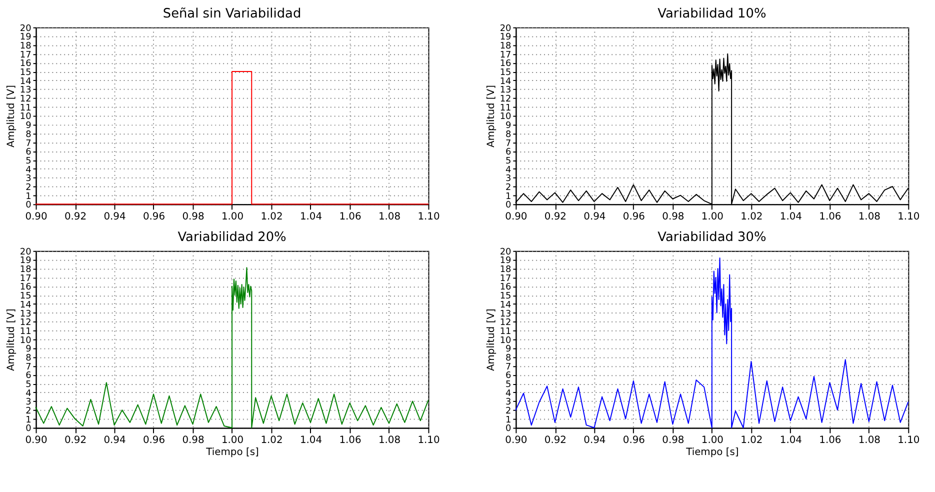  What do you see at coordinates (115, 217) in the screenshot?
I see `x-tick-label: 0.94` at bounding box center [115, 217].